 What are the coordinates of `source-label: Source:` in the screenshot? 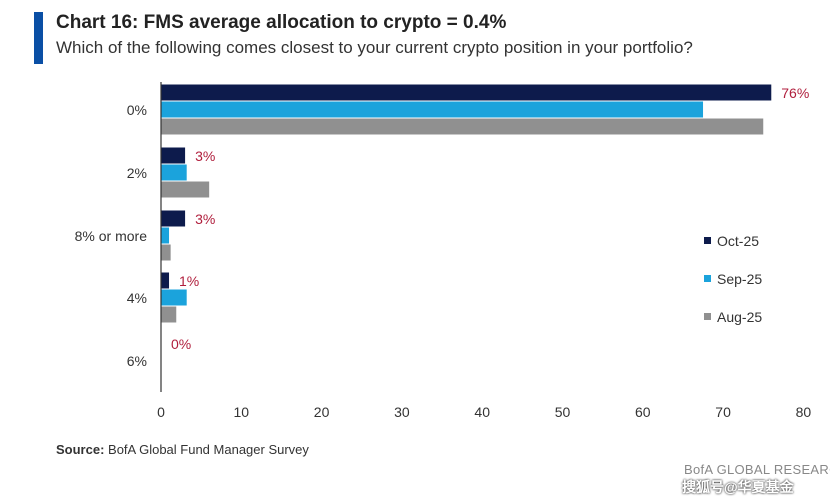 It's located at (80, 449).